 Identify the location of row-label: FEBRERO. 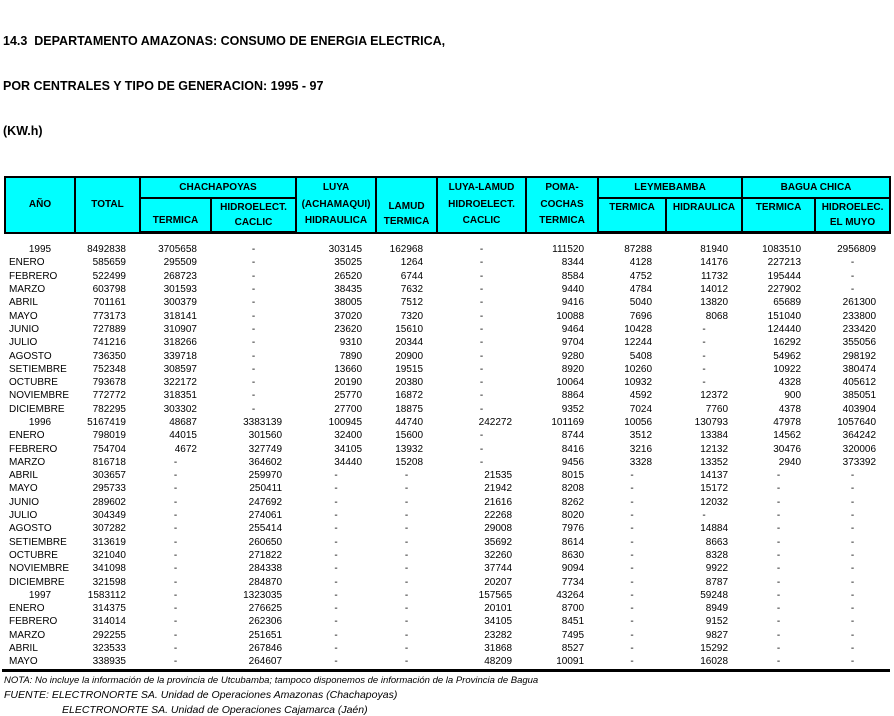
(33, 276).